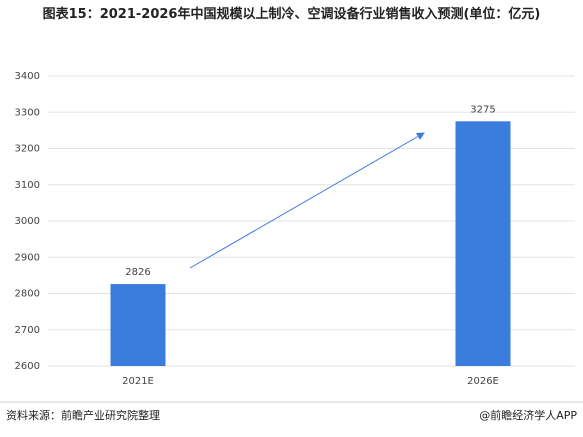 The height and width of the screenshot is (437, 583). Describe the element at coordinates (27, 149) in the screenshot. I see `y-tick-label: 3200` at that location.